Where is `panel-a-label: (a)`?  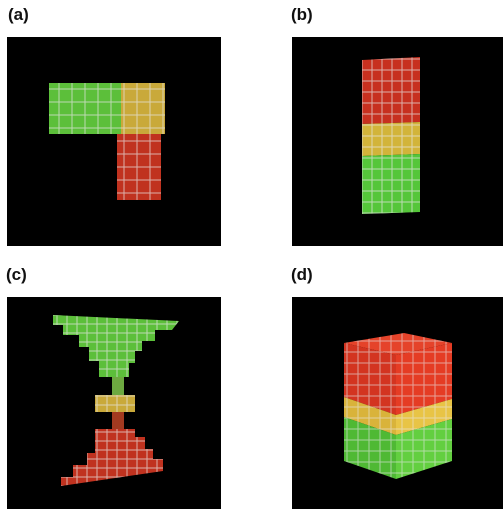 panel-a-label: (a) is located at coordinates (18, 14).